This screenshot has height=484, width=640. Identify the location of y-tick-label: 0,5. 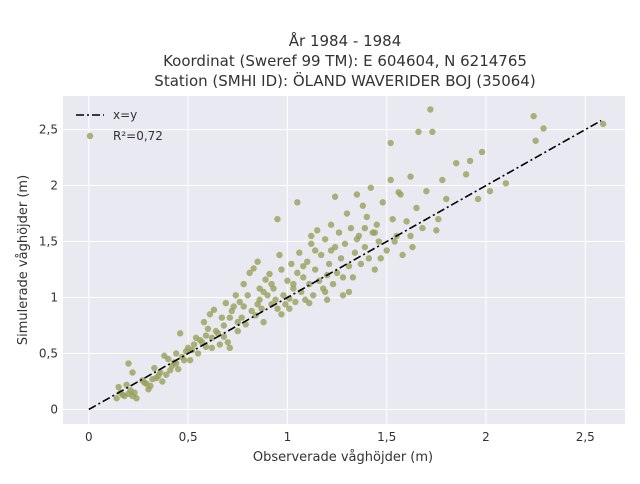
(48, 353).